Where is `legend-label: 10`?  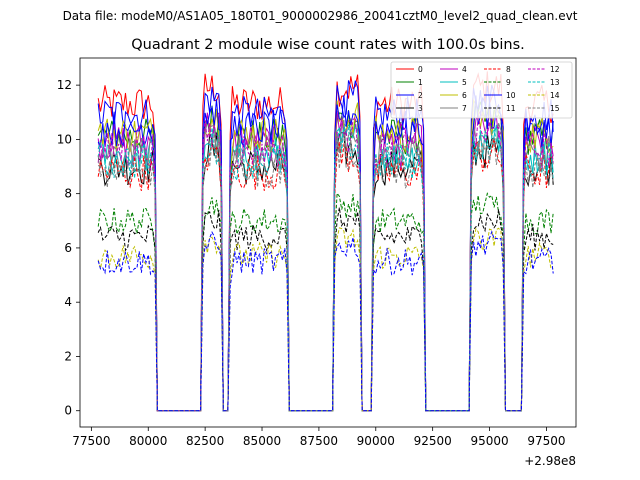
legend-label: 10 is located at coordinates (511, 95).